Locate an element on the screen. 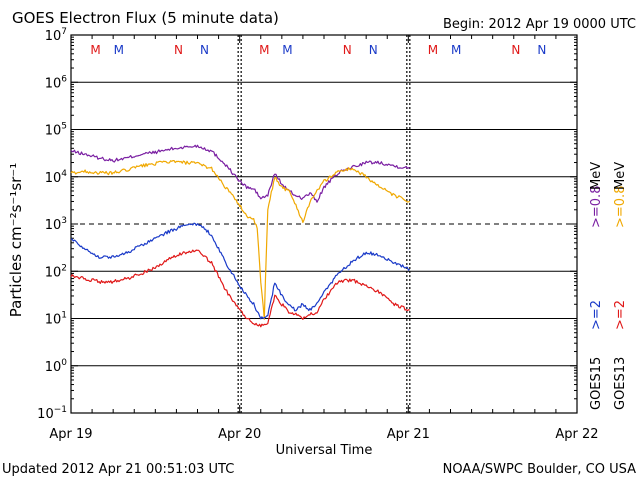 The height and width of the screenshot is (480, 640). x-tick-labels: Apr 19 Apr 20 Apr 21 Apr 22 is located at coordinates (323, 434).